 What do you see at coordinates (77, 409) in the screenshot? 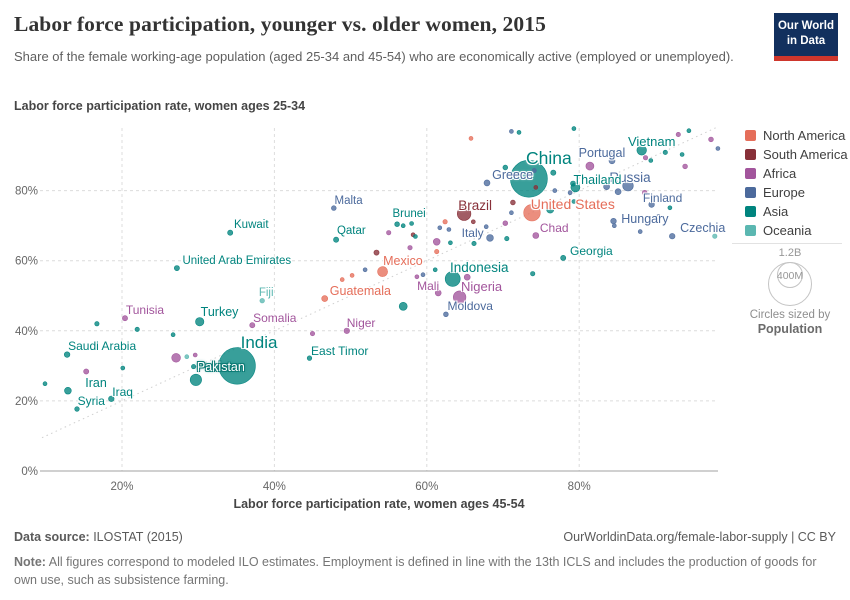
I see `data-point-syria` at bounding box center [77, 409].